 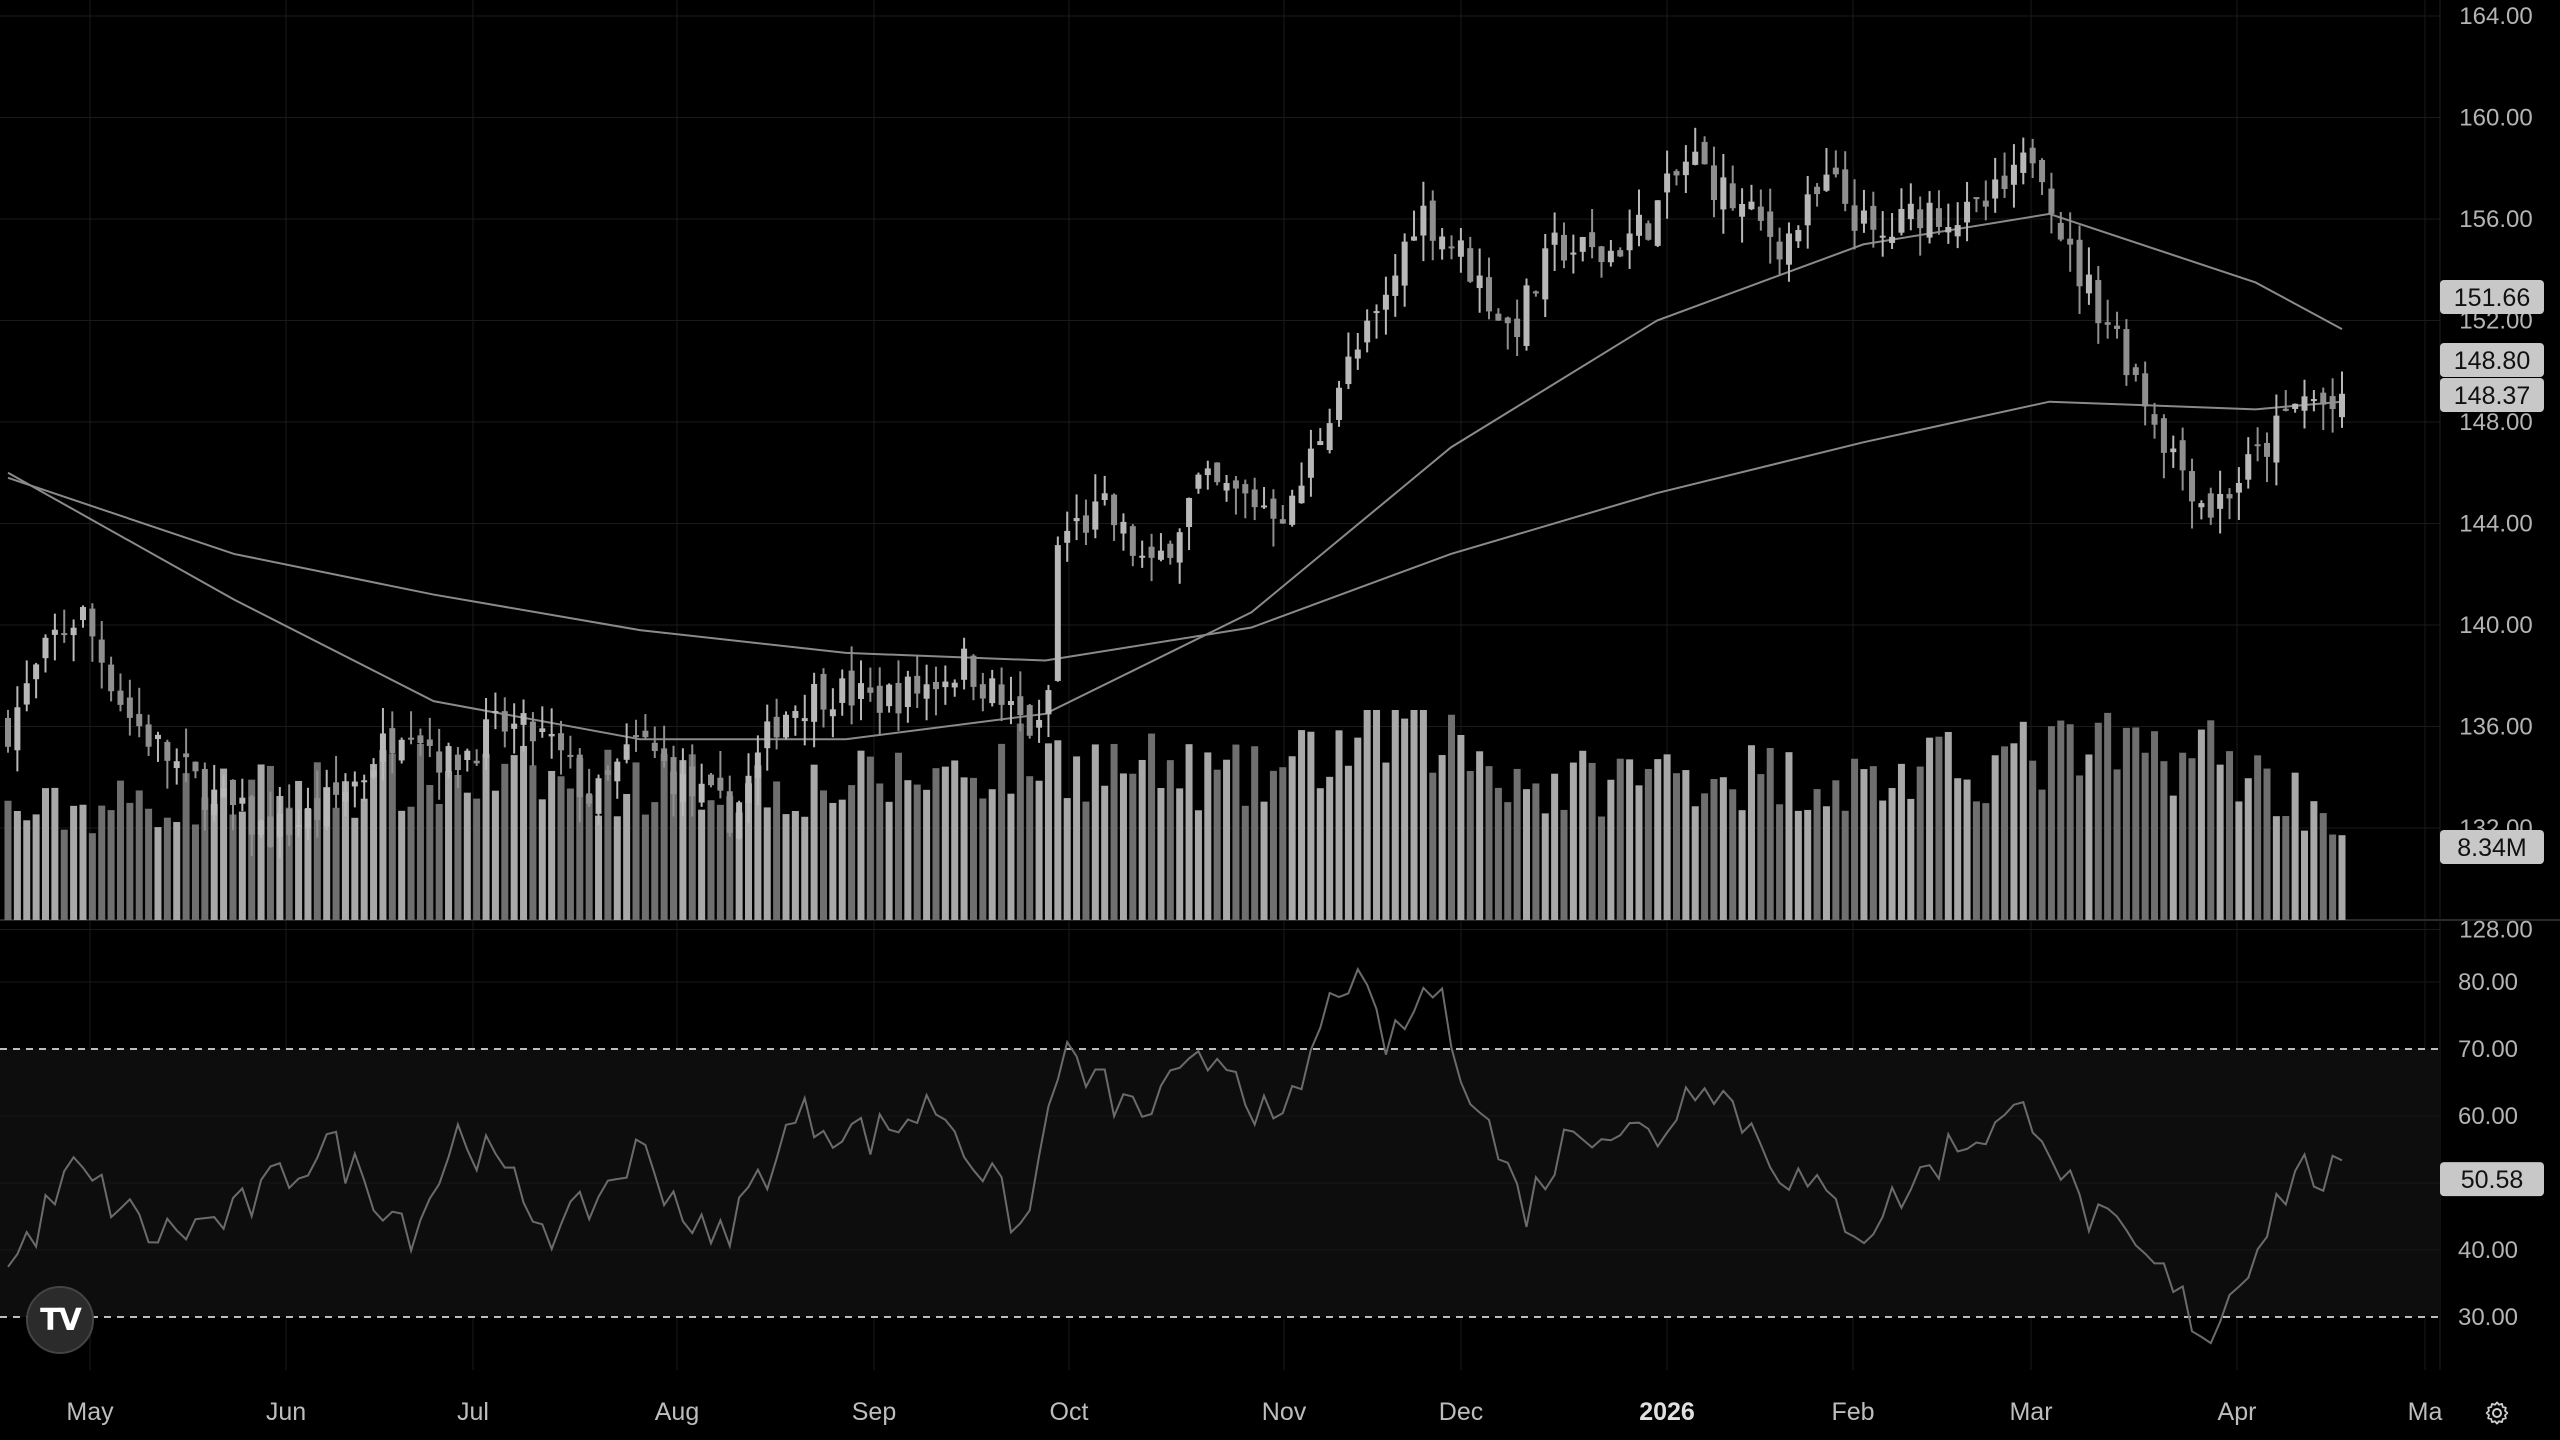 What do you see at coordinates (90, 1412) in the screenshot?
I see `time-axis-label: May` at bounding box center [90, 1412].